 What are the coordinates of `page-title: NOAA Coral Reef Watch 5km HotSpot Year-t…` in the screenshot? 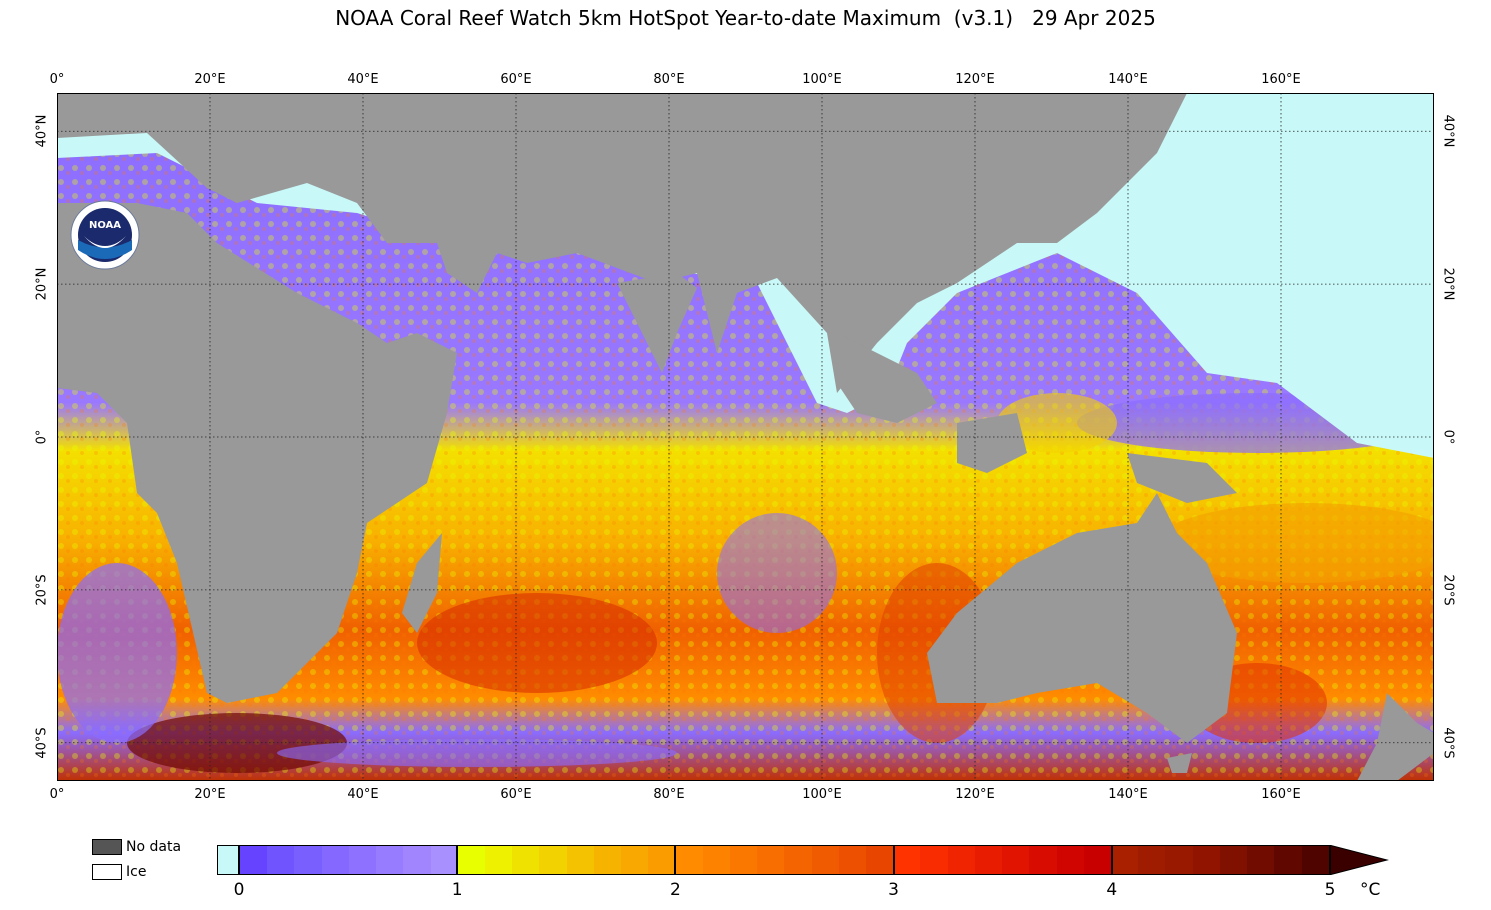 It's located at (745, 18).